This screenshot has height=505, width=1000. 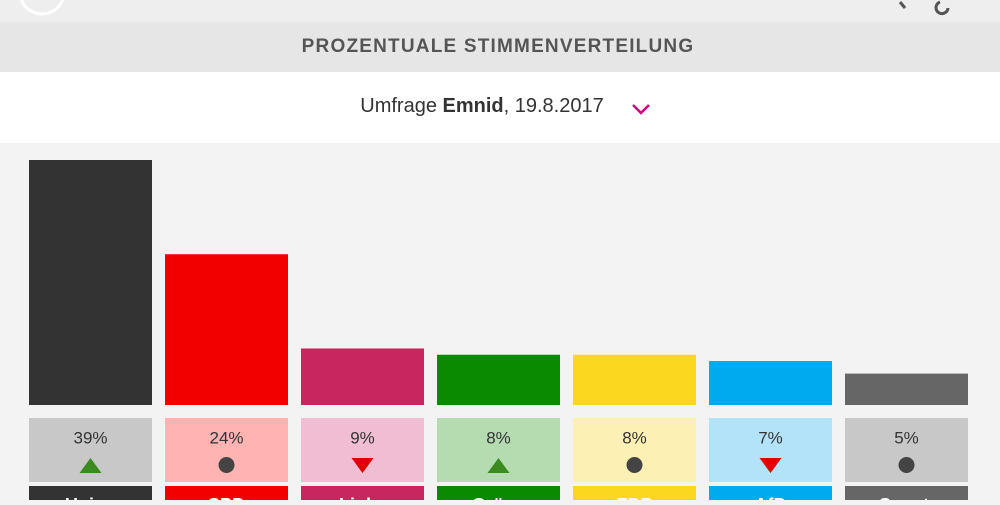 I want to click on section-title: PROZENTUALE STIMMENVERTEILUNG, so click(x=498, y=46).